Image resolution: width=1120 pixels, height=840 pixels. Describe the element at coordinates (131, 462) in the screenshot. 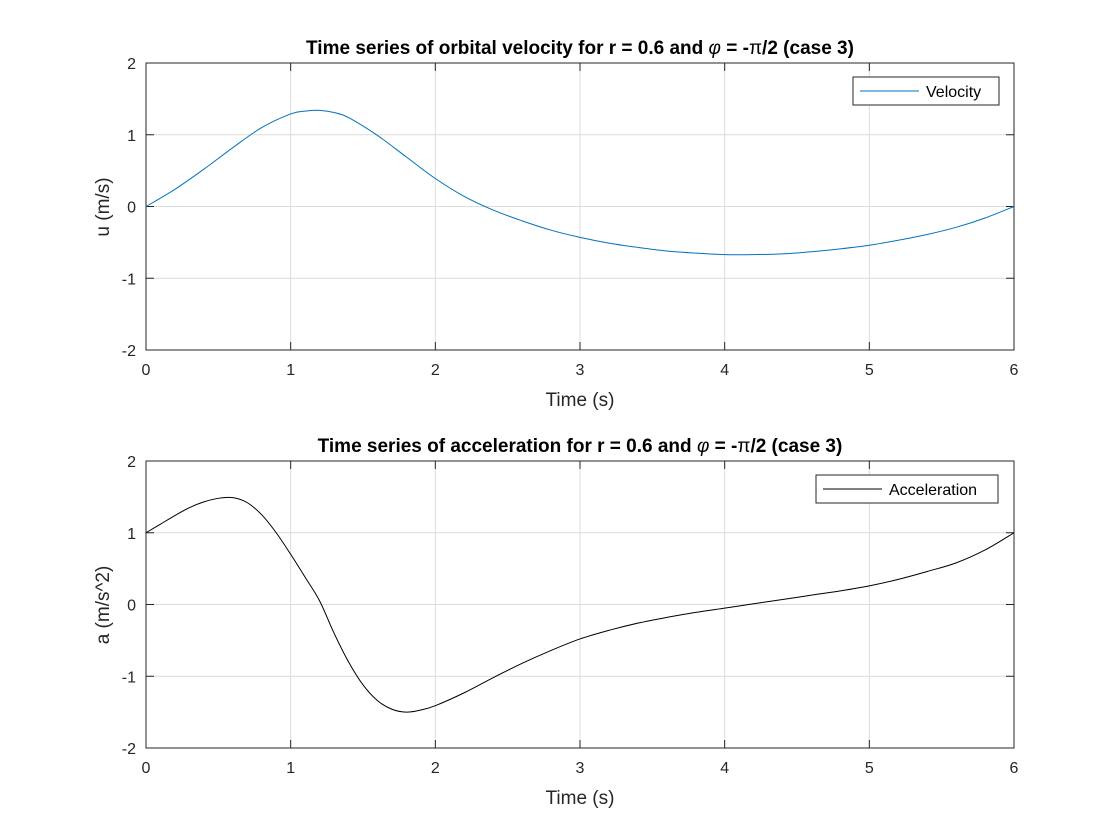

I see `acceleration-y-tick-label: 2` at that location.